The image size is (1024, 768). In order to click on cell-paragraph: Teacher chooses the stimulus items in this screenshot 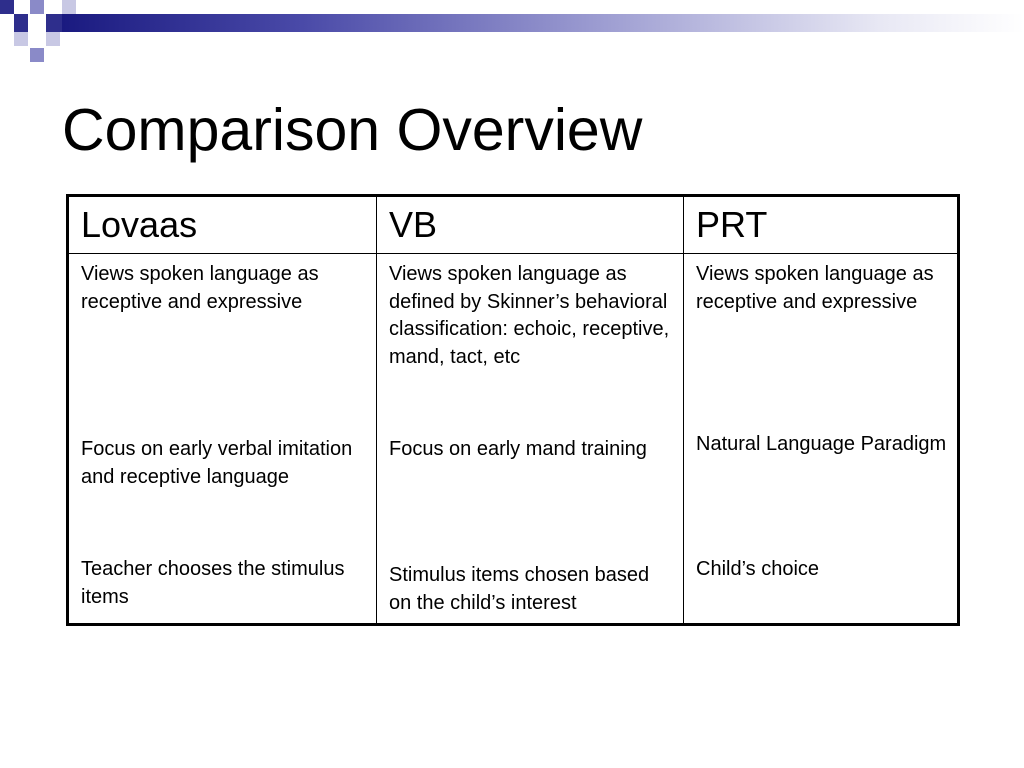, I will do `click(213, 583)`.